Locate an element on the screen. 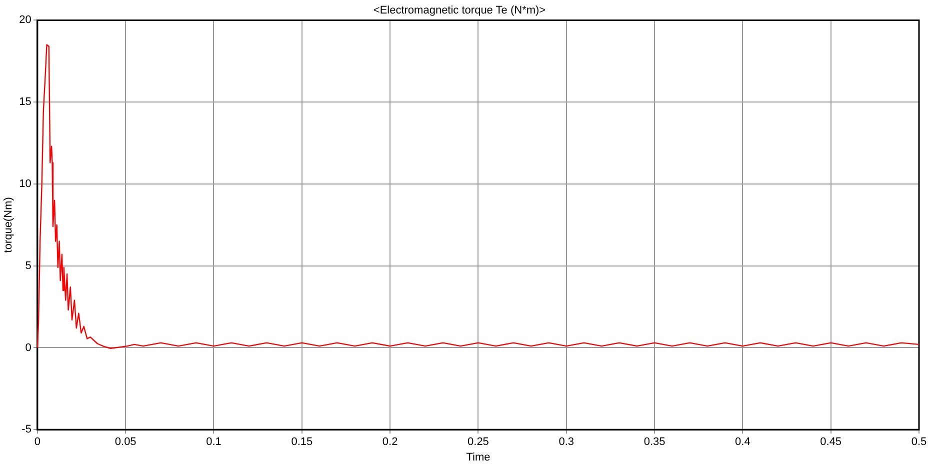  y-tick-label: 10 is located at coordinates (25, 184).